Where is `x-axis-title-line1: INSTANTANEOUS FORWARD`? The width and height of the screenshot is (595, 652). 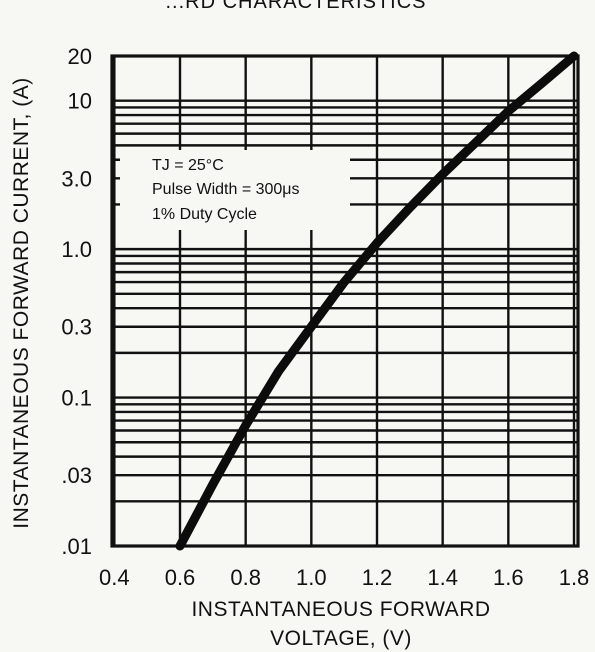
x-axis-title-line1: INSTANTANEOUS FORWARD is located at coordinates (340, 609).